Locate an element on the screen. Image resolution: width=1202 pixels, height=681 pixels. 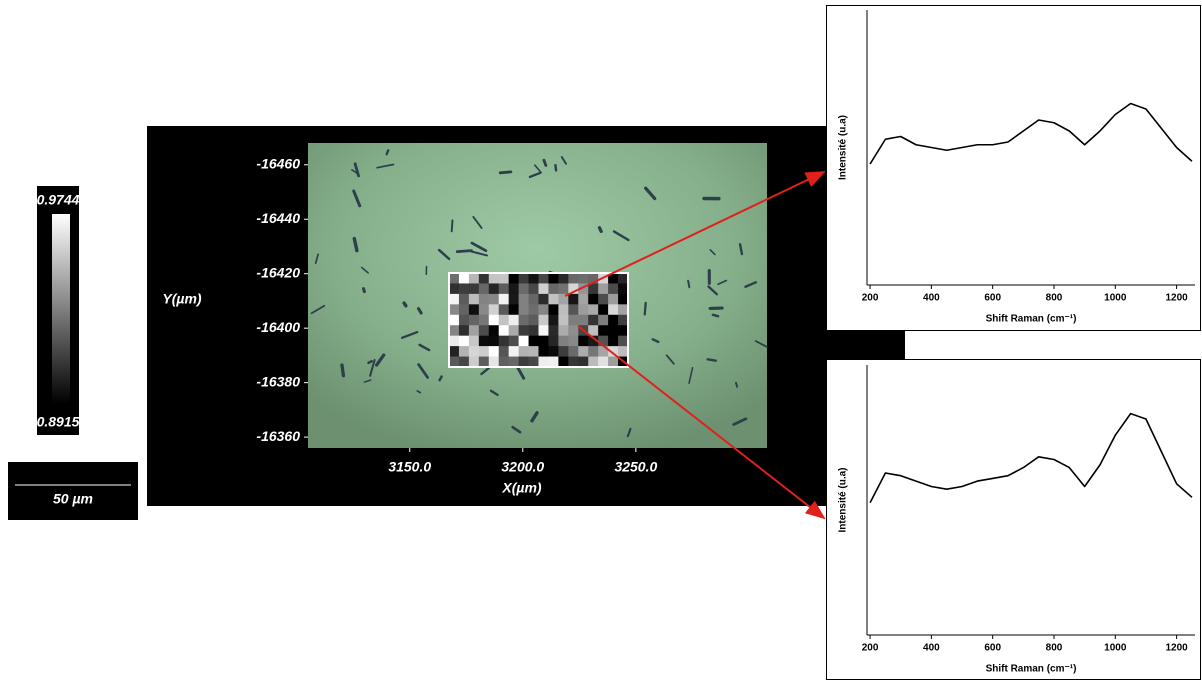
colorbar-min: 0.8915 is located at coordinates (58, 422).